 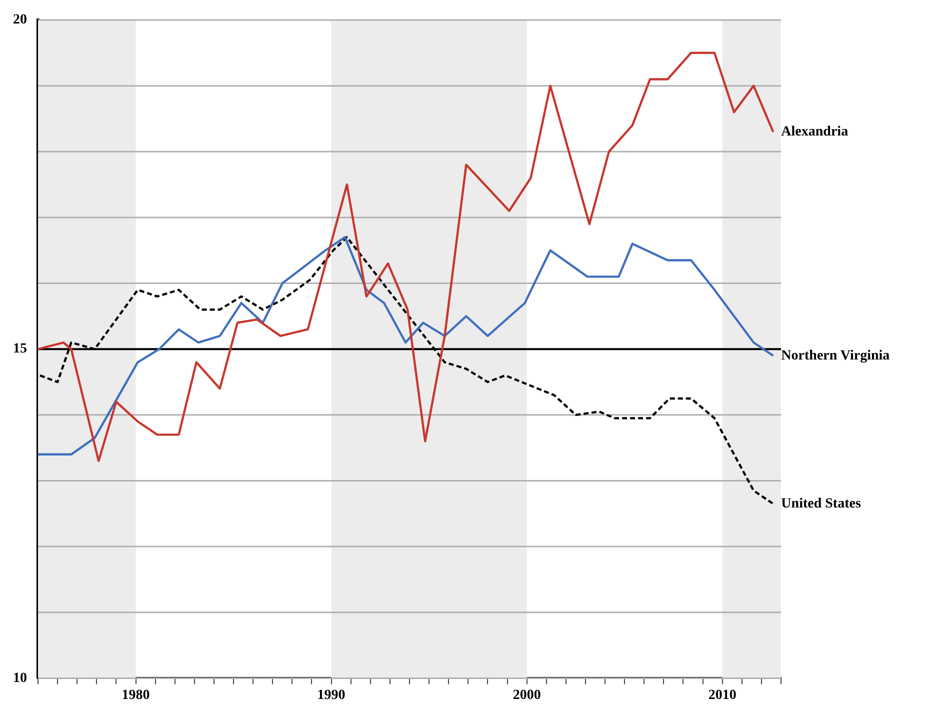 I want to click on x-tick-label: 2010, so click(x=722, y=696).